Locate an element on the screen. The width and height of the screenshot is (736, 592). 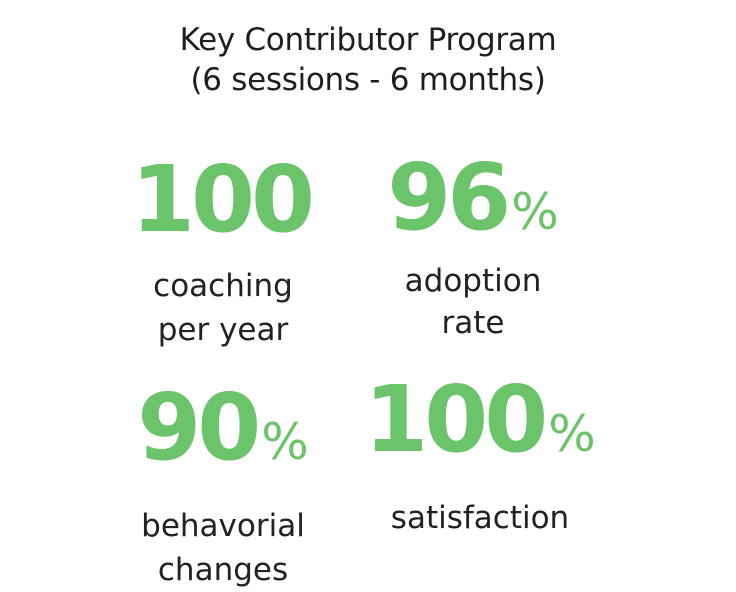
stat-satisfaction: 100% satisfaction is located at coordinates (480, 453).